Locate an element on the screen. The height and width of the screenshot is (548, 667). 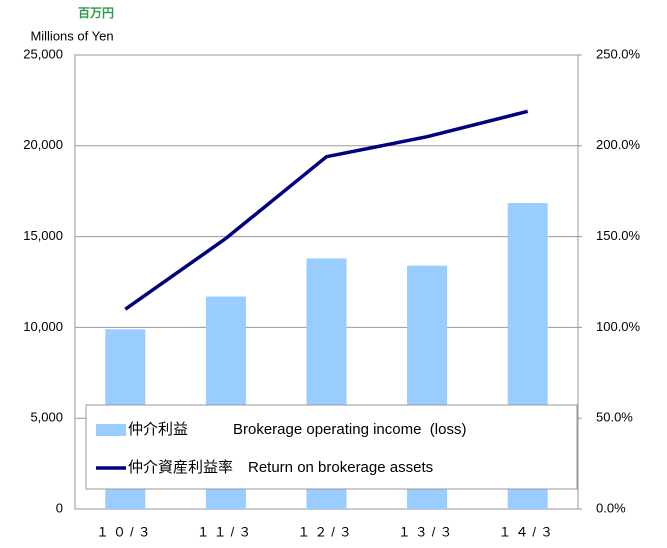
legend-box is located at coordinates (331, 447).